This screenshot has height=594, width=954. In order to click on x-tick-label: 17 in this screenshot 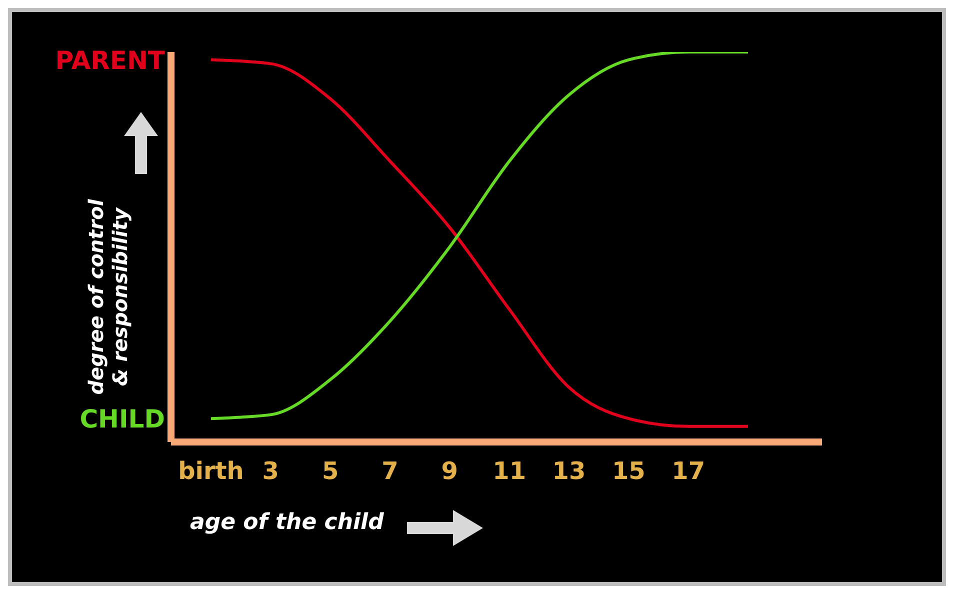, I will do `click(689, 471)`.